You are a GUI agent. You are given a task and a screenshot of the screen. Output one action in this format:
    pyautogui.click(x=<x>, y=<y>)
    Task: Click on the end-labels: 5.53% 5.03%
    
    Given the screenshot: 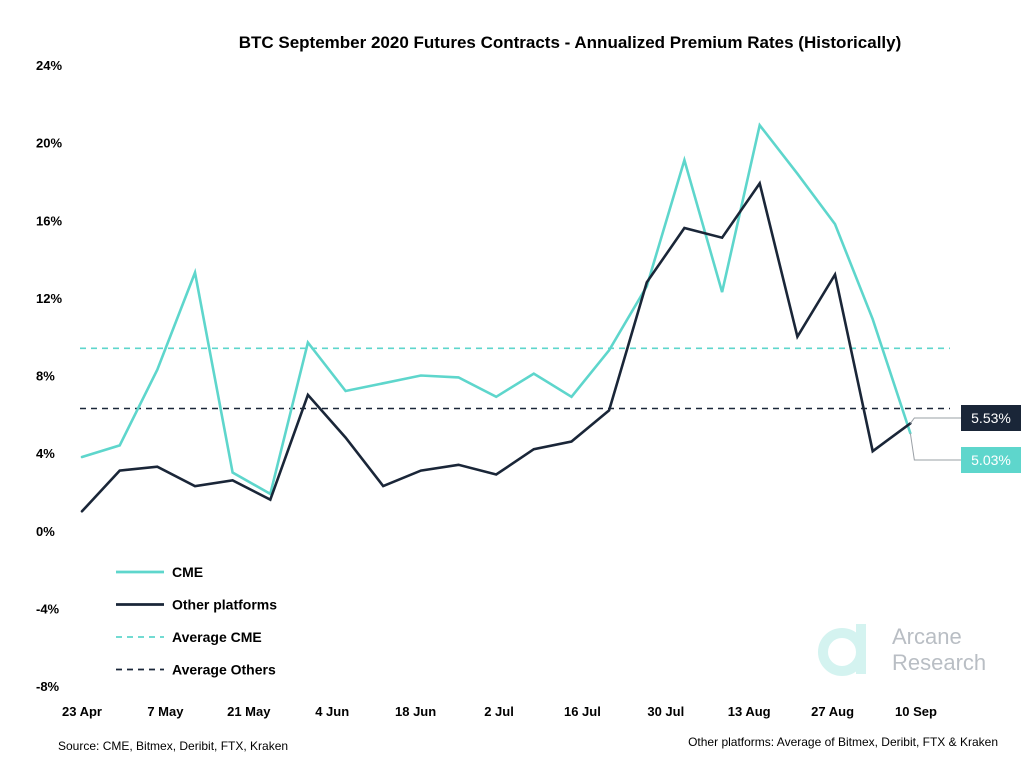 What is the action you would take?
    pyautogui.click(x=965, y=439)
    